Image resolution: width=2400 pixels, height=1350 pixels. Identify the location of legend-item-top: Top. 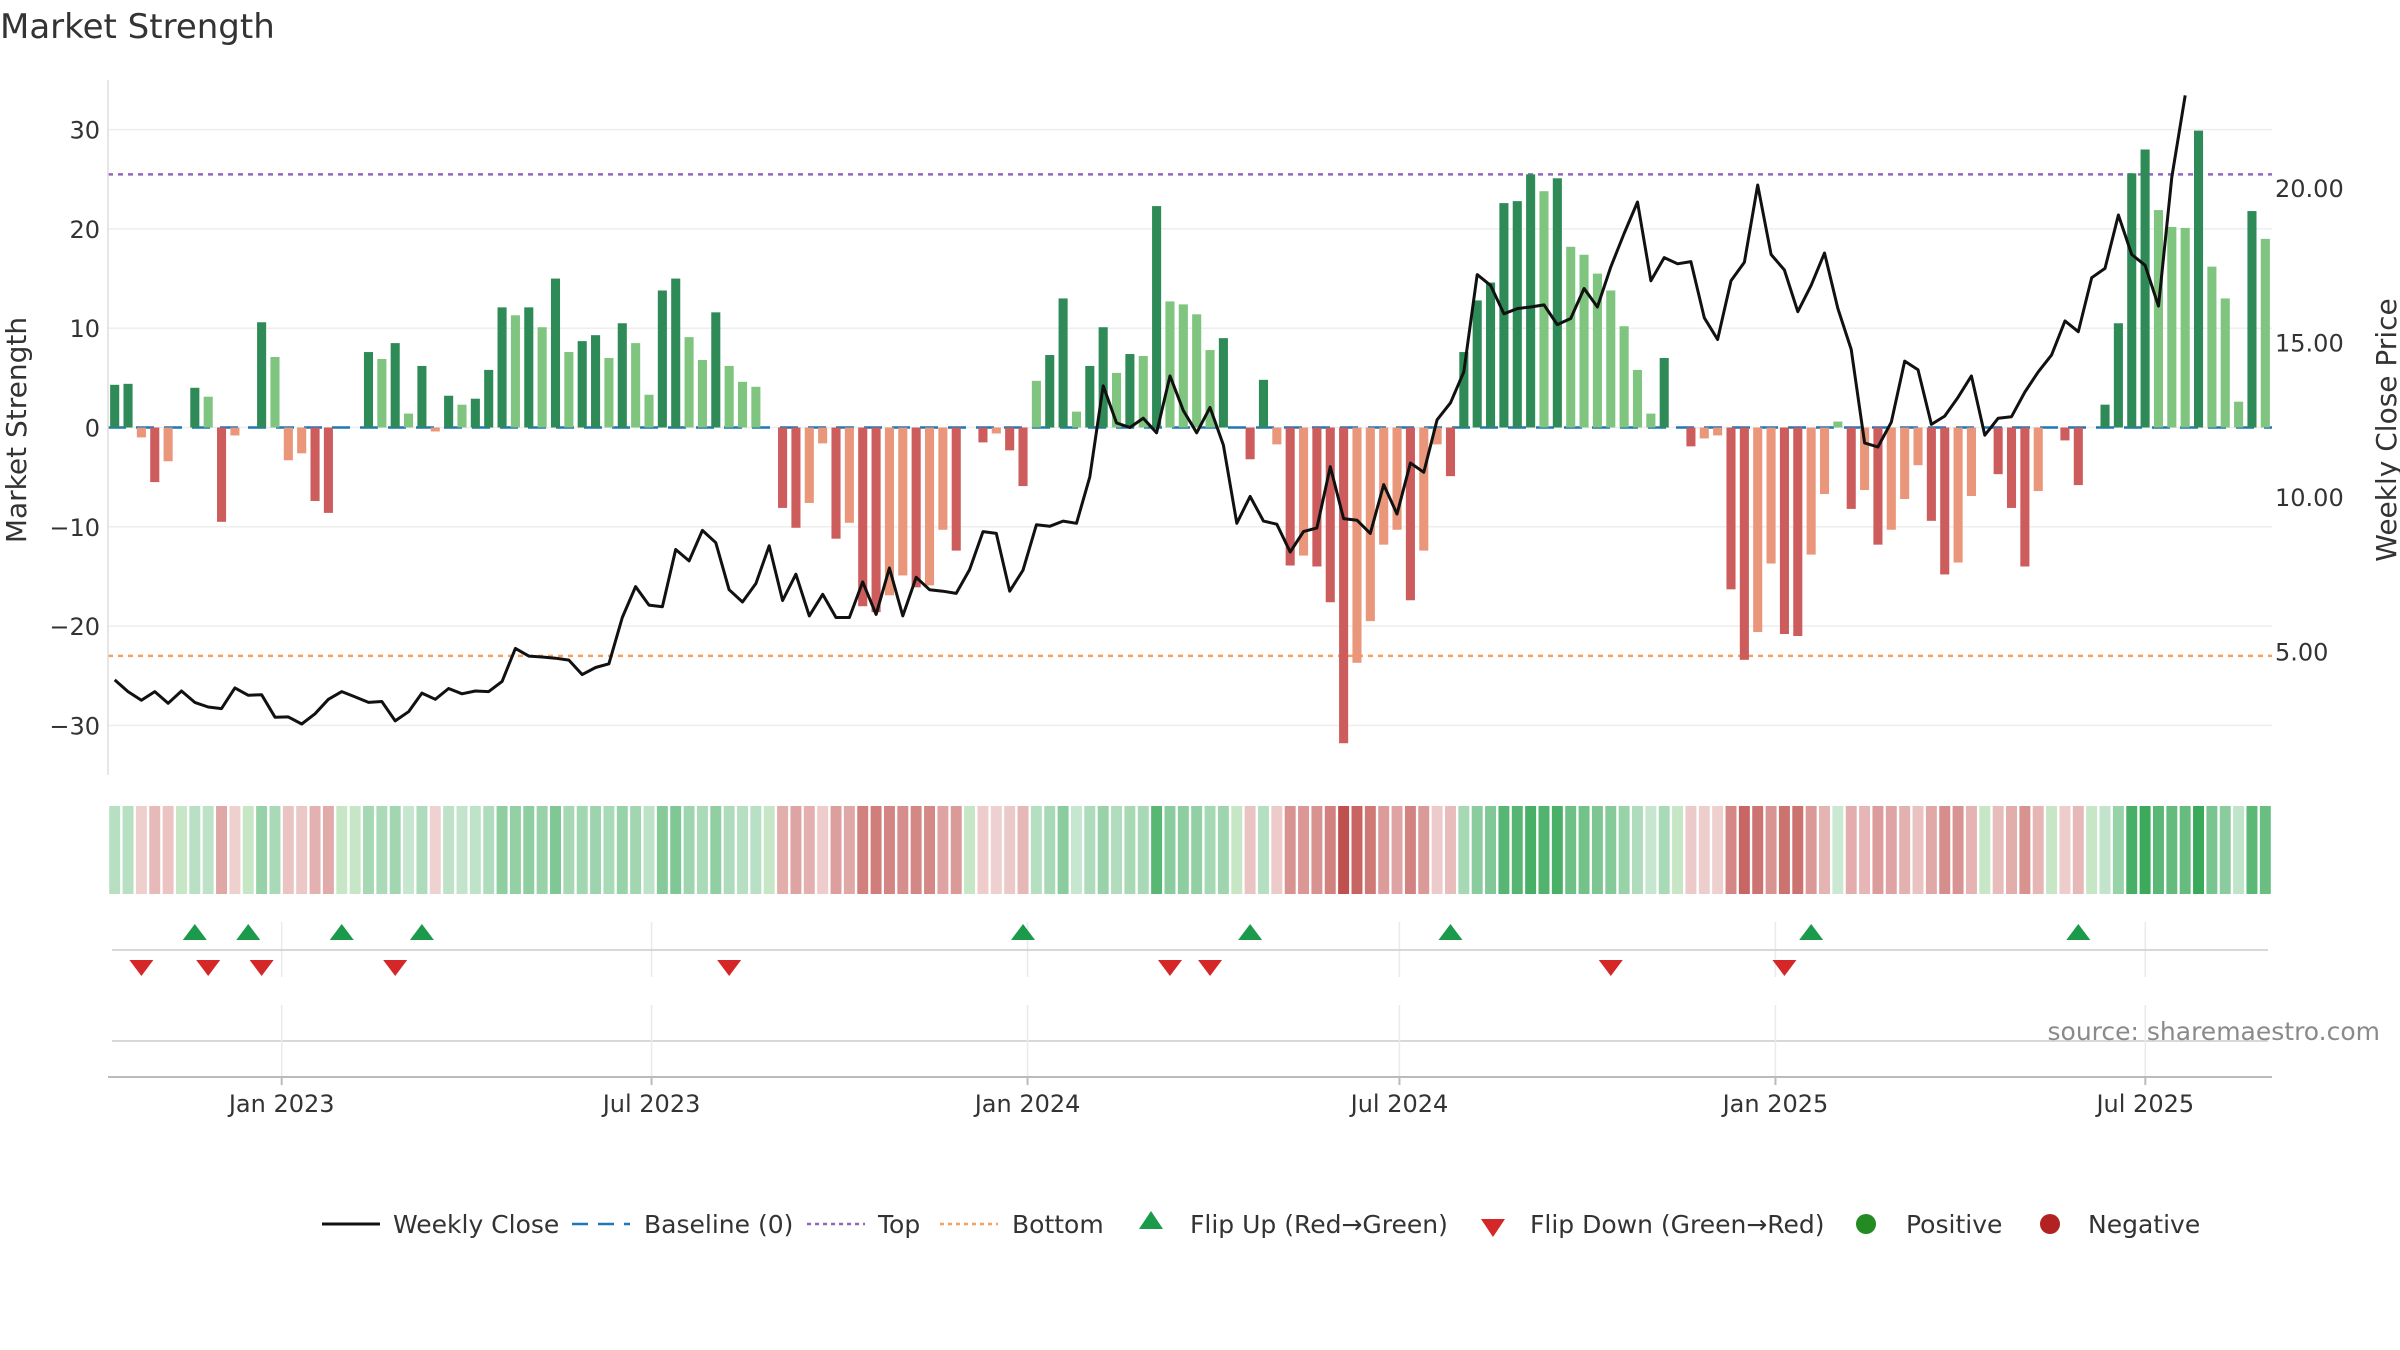
(863, 1224).